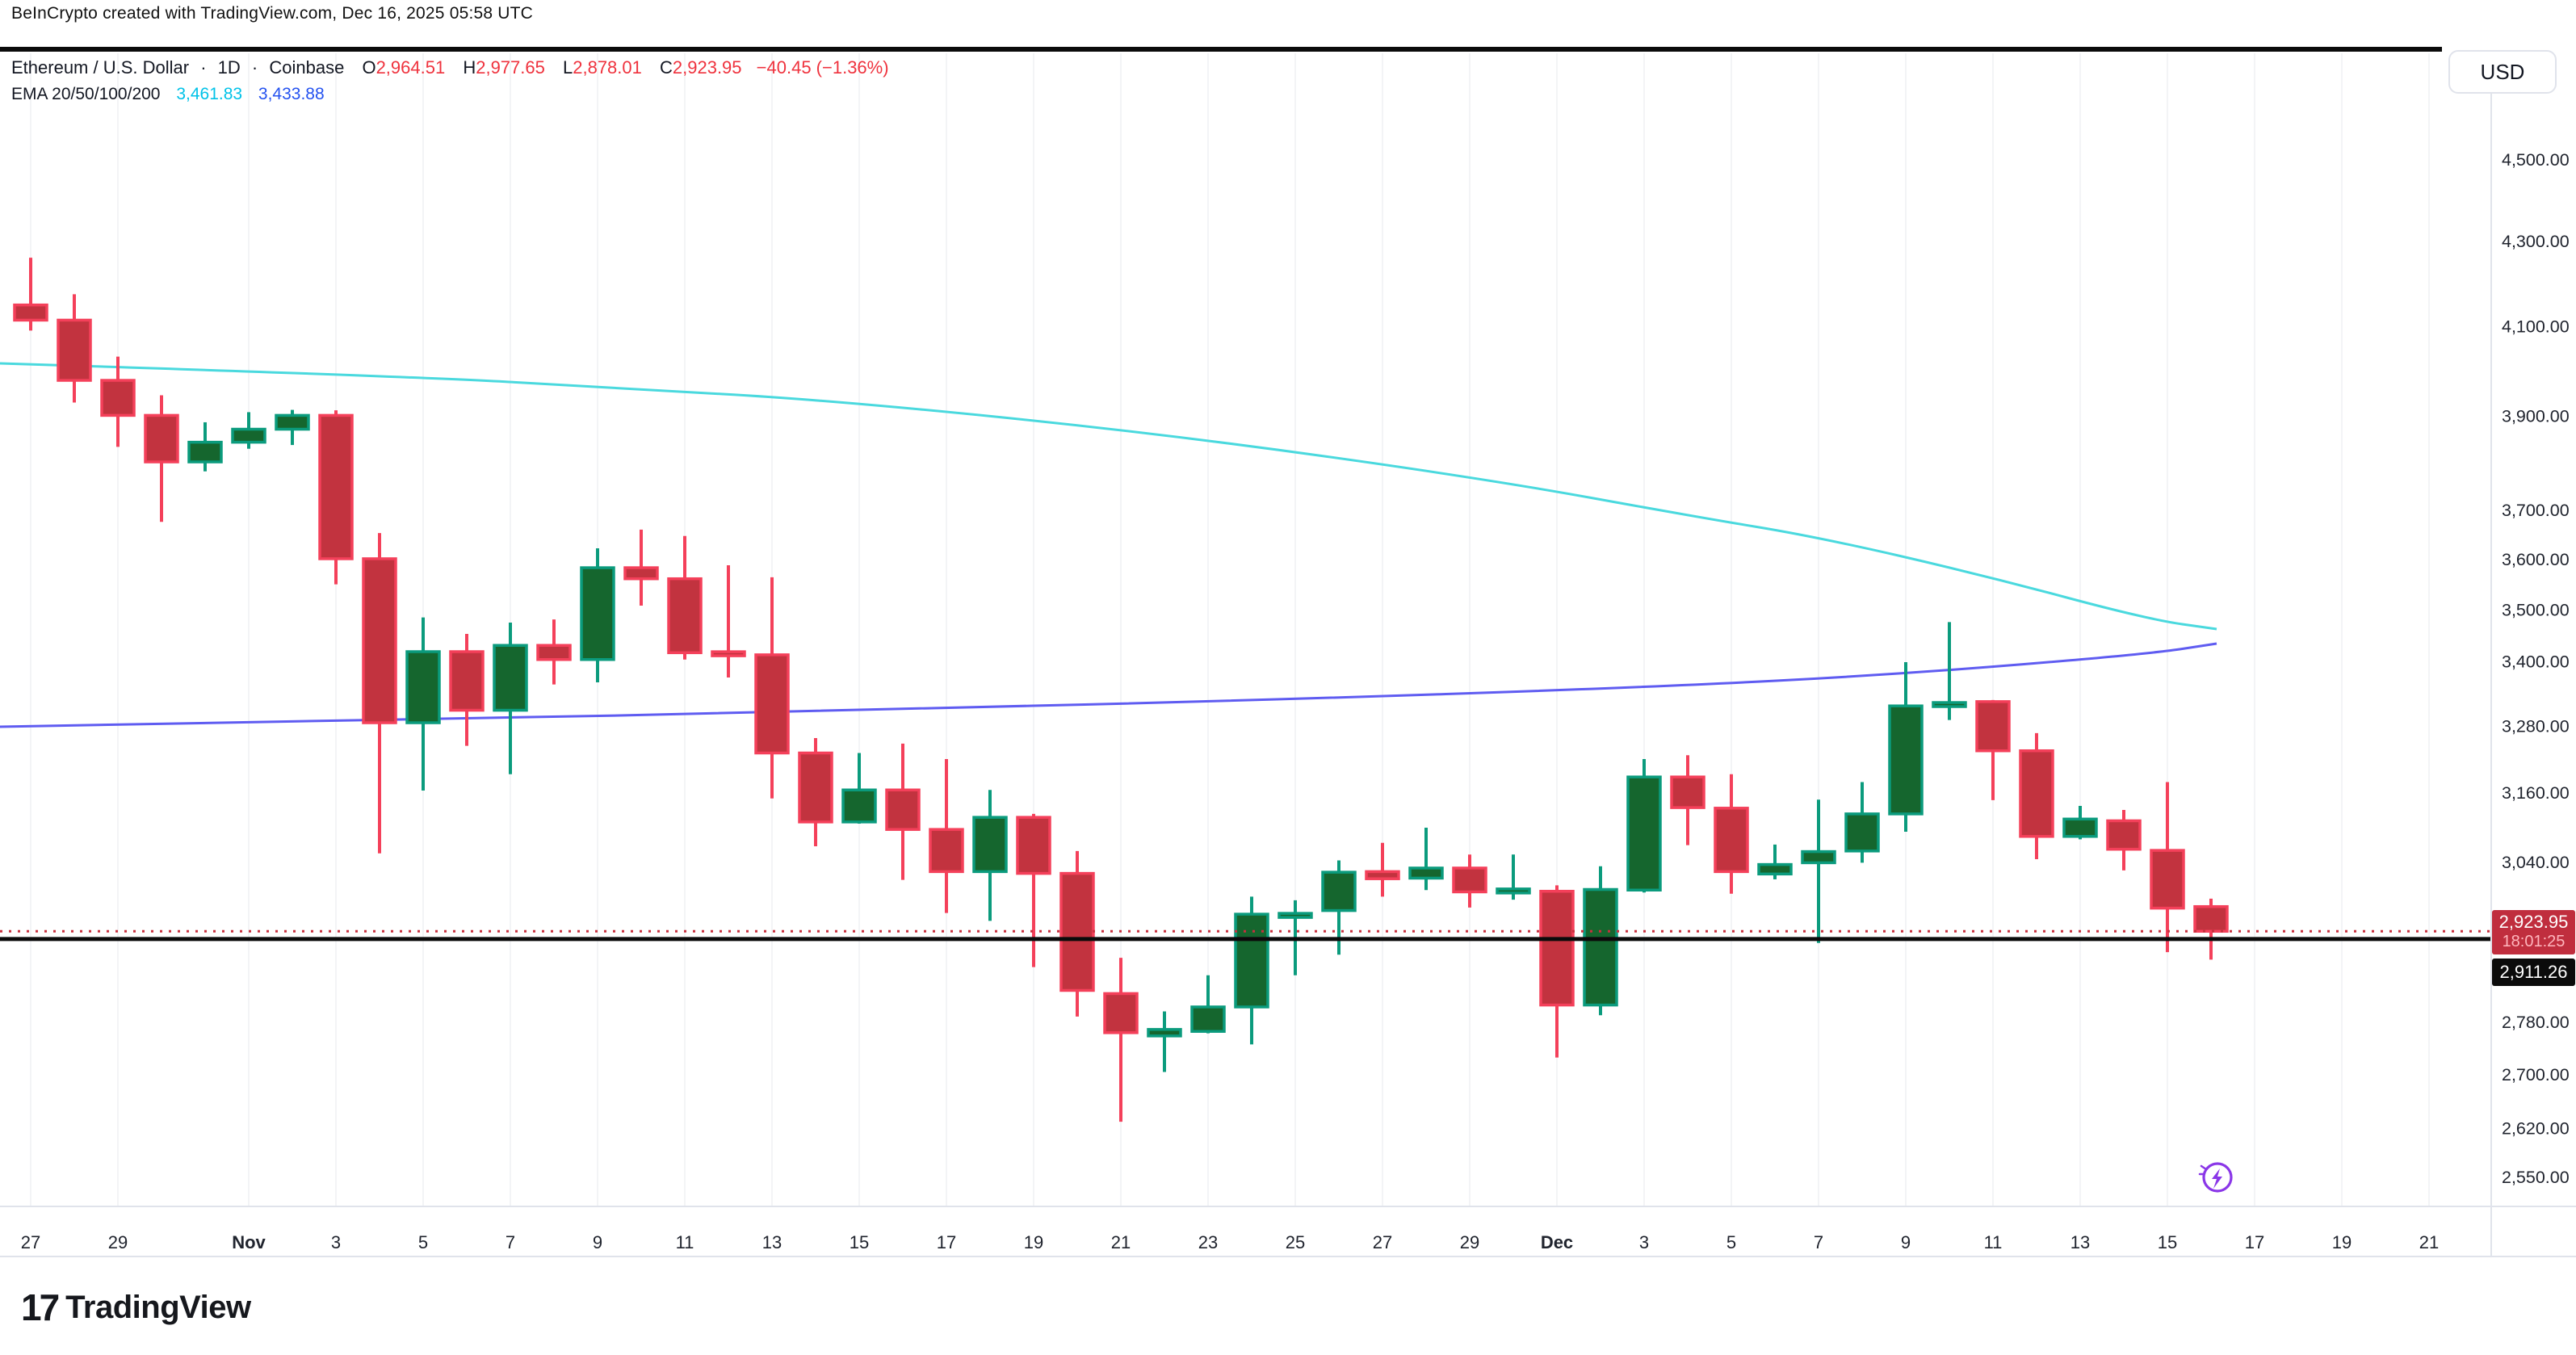  I want to click on change-value: −40.45 (−1.36%), so click(822, 68).